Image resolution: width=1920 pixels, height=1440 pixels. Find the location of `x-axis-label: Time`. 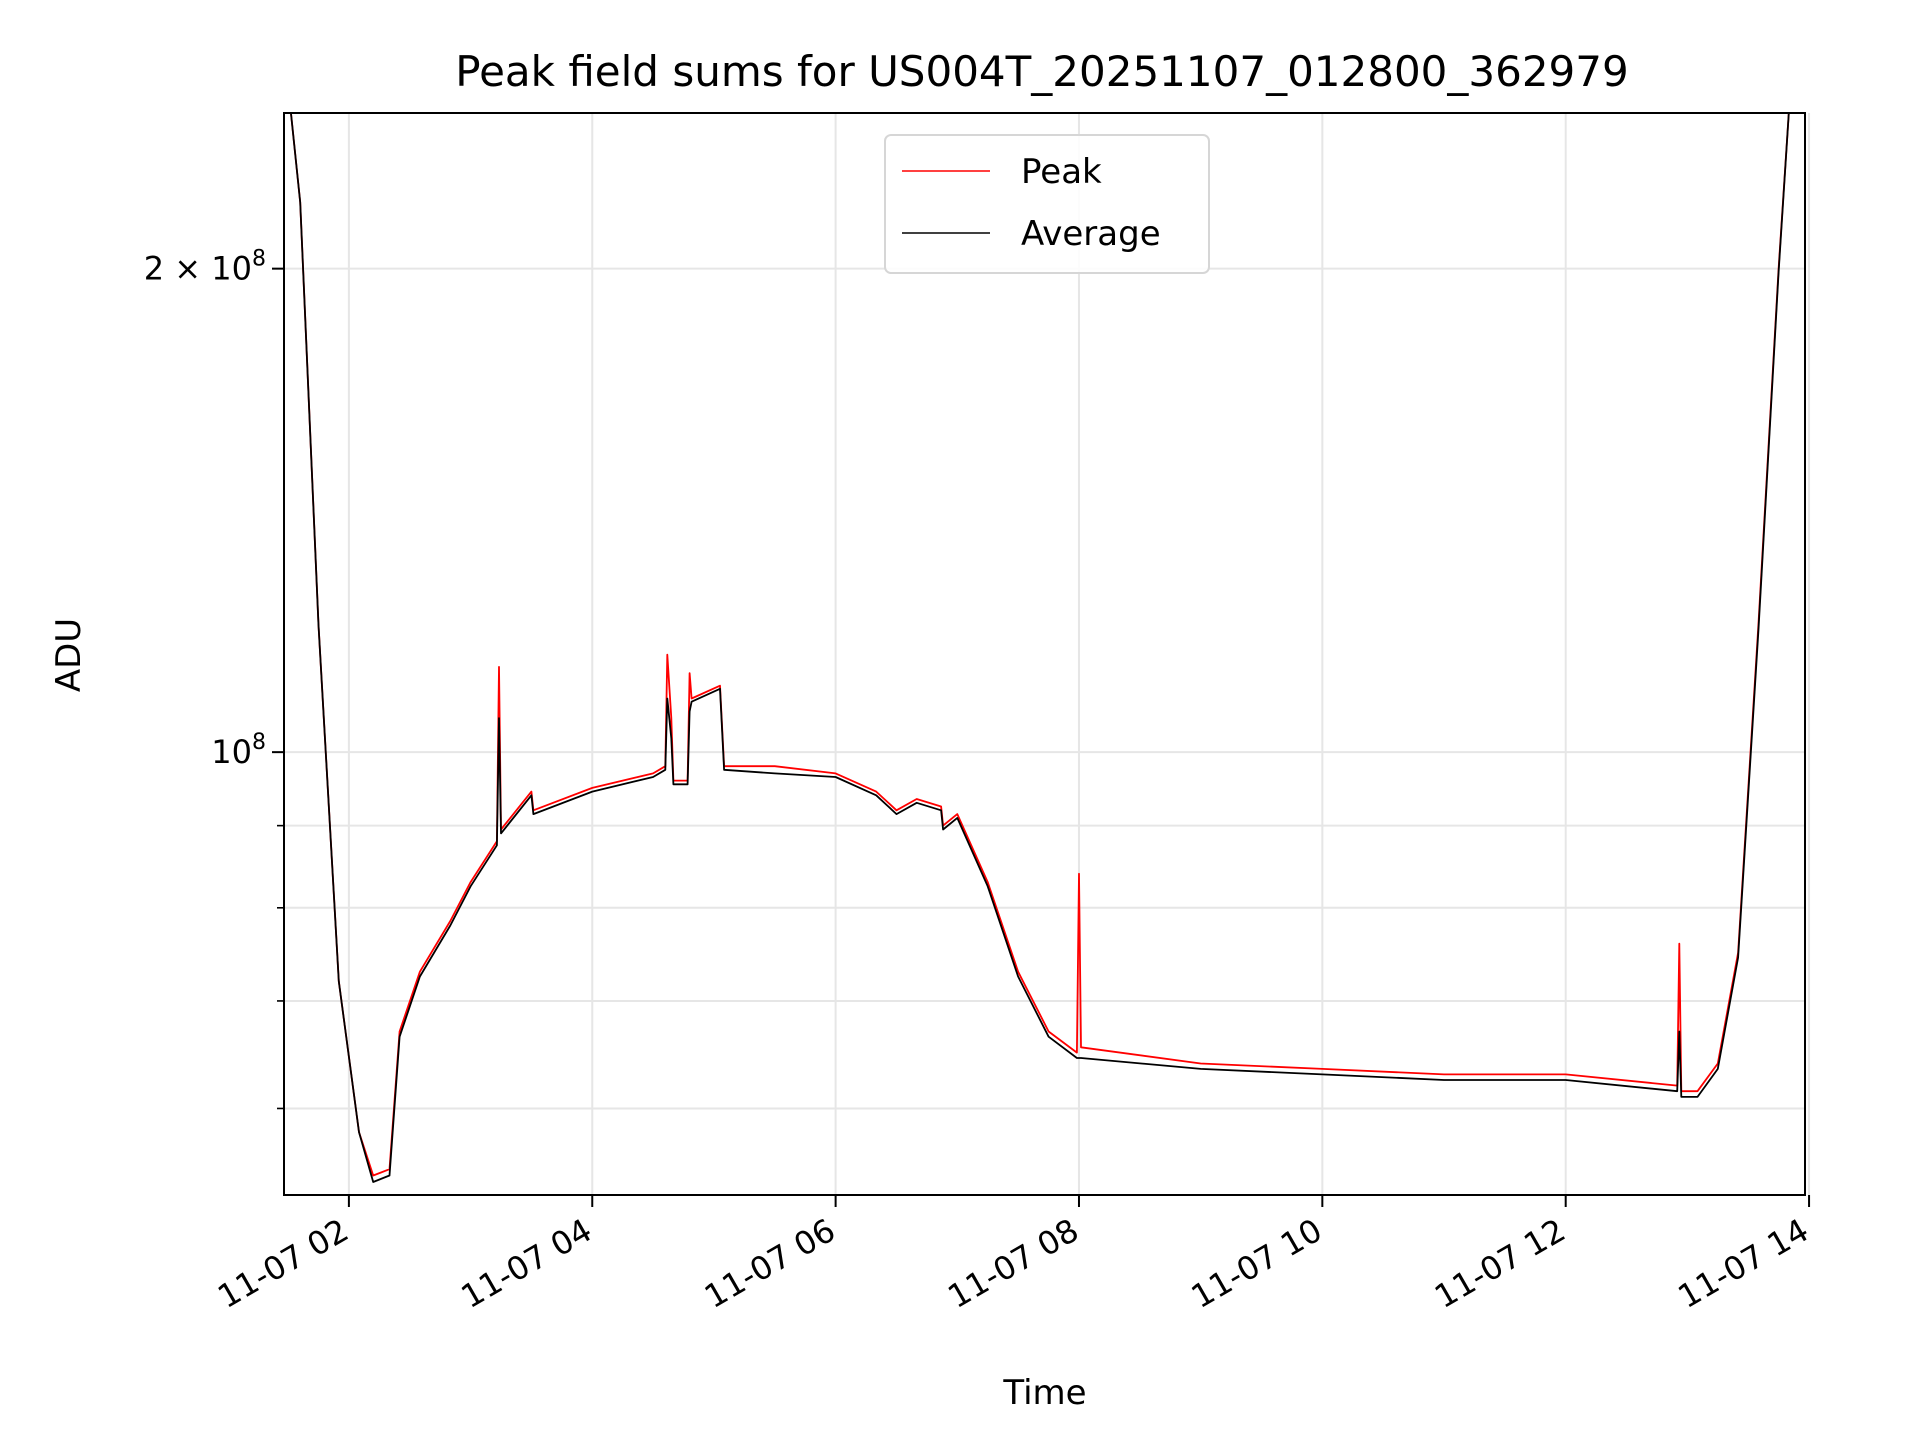

x-axis-label: Time is located at coordinates (1044, 1393).